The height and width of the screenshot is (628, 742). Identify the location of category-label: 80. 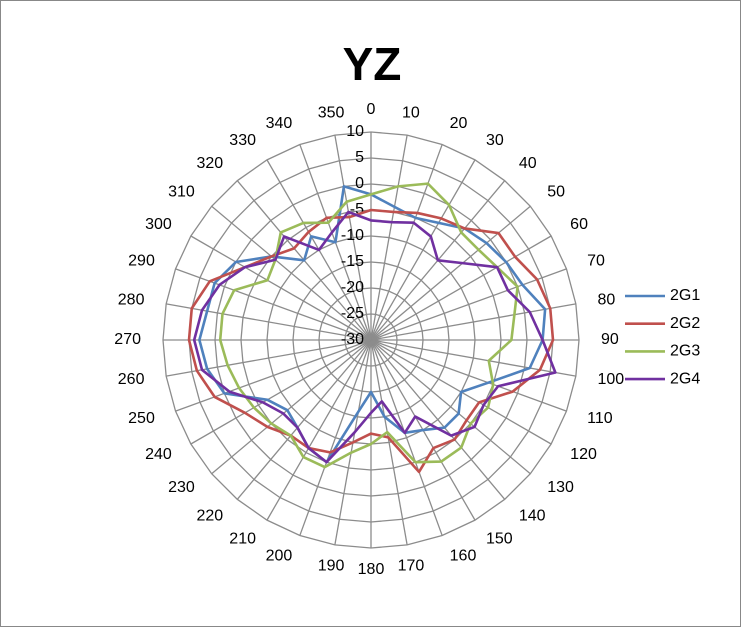
(607, 299).